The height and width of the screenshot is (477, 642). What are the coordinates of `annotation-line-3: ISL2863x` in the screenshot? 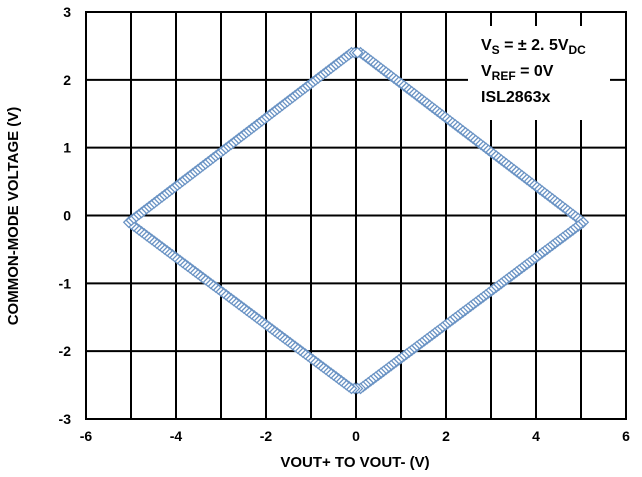 It's located at (515, 97).